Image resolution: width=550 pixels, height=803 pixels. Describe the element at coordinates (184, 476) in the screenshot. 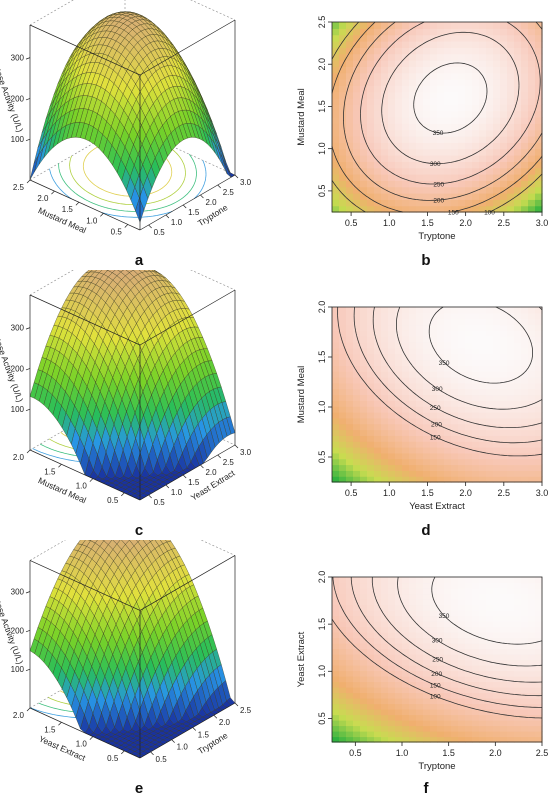

I see `y-tick-mark` at that location.